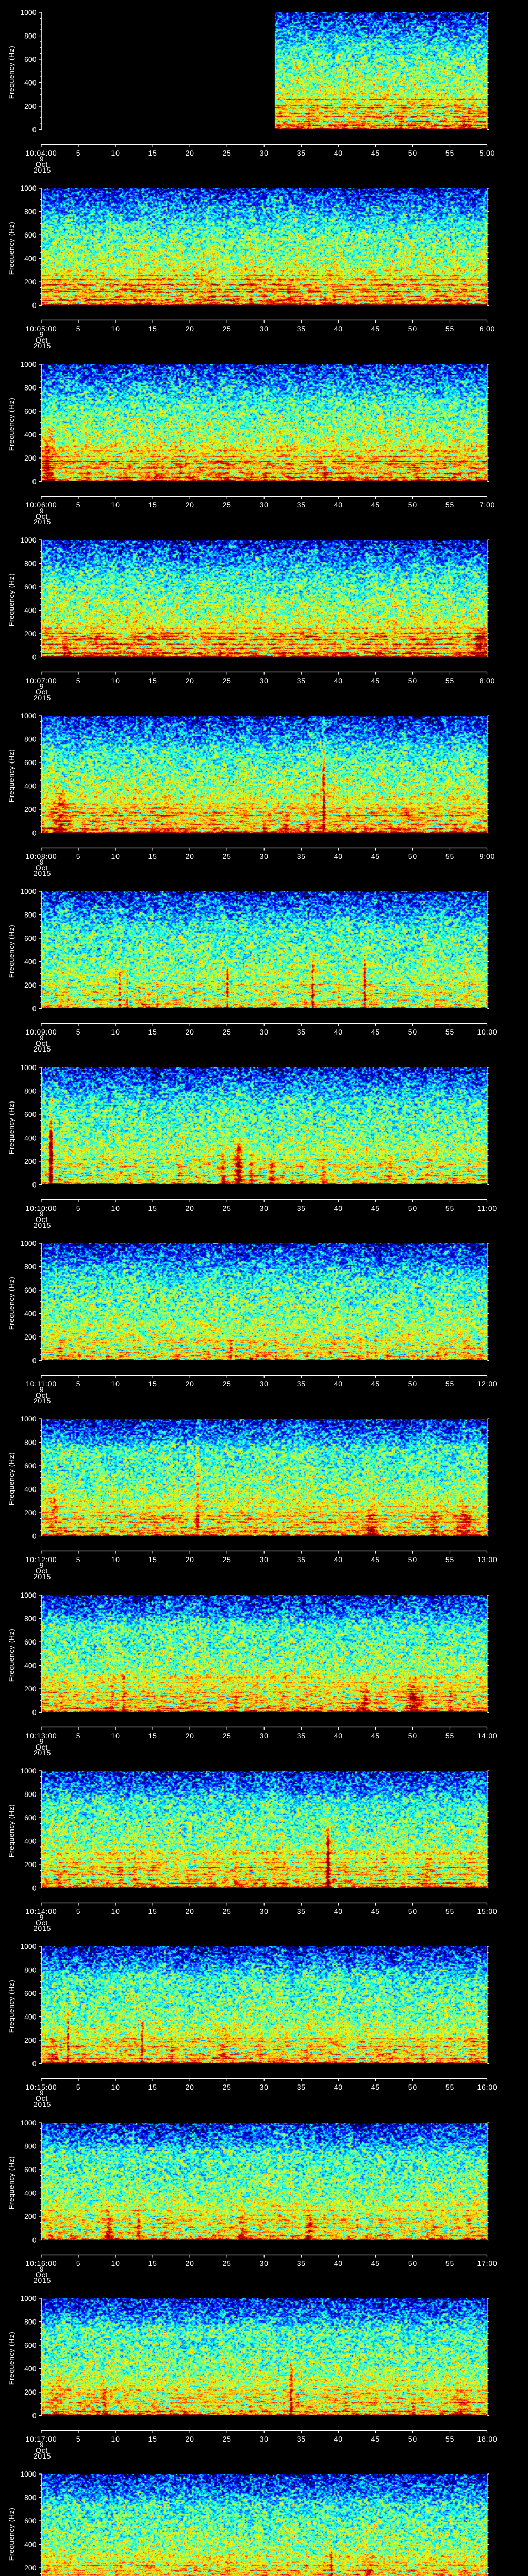 The image size is (528, 2576). I want to click on svg-text: 10:10:00, so click(41, 1208).